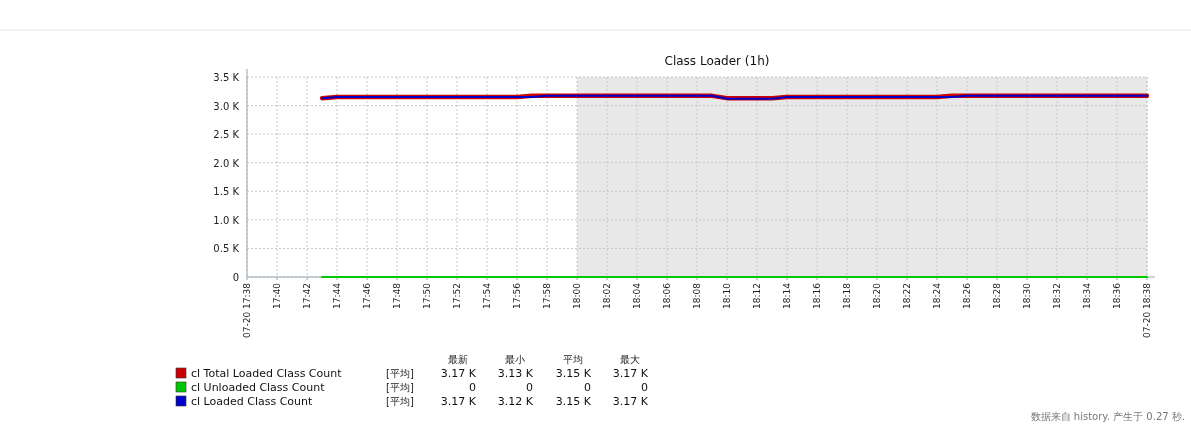  Describe the element at coordinates (577, 295) in the screenshot. I see `x-tick-label: 18:00` at that location.